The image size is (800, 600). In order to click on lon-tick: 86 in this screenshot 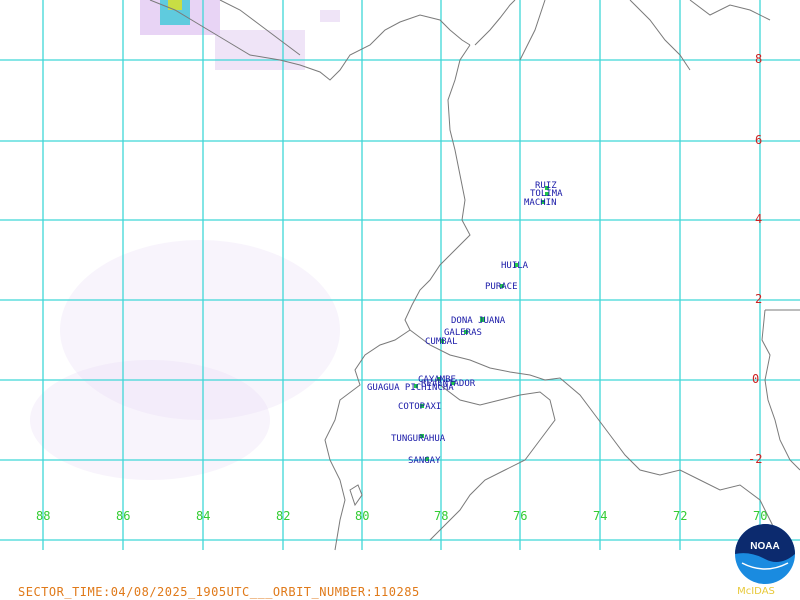, I will do `click(123, 516)`.